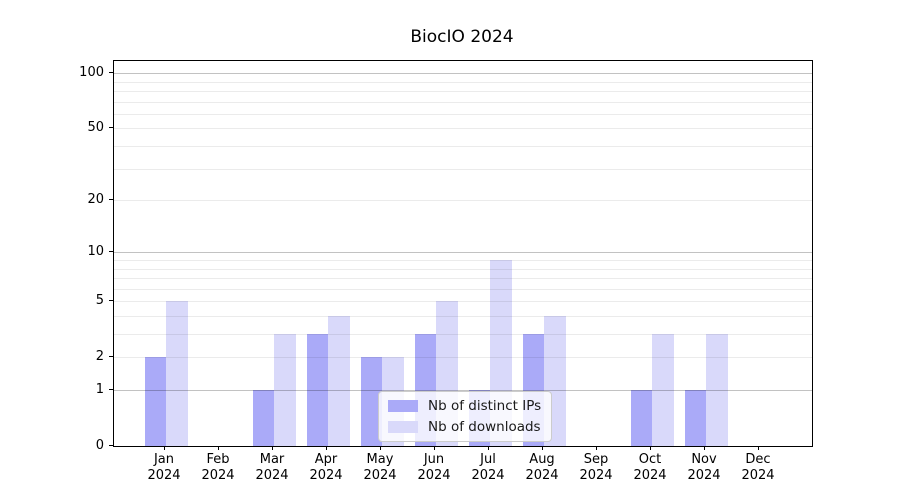 The width and height of the screenshot is (900, 500). Describe the element at coordinates (177, 373) in the screenshot. I see `bar-downloads-jan` at that location.